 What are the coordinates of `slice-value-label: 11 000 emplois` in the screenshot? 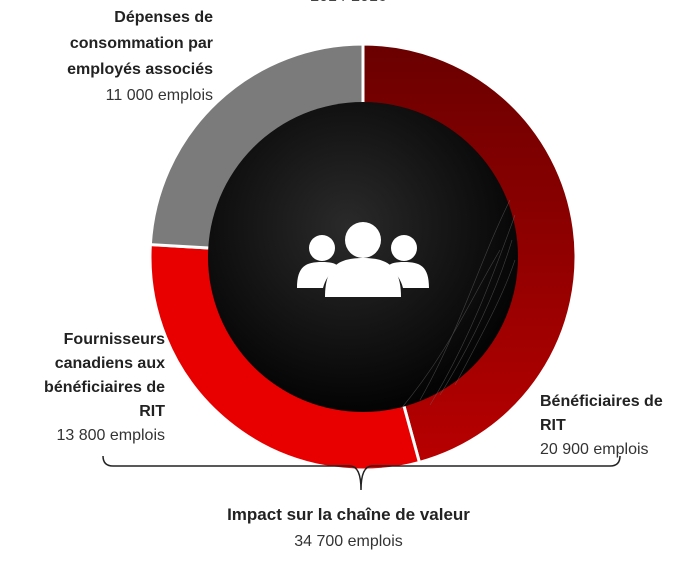 It's located at (159, 95).